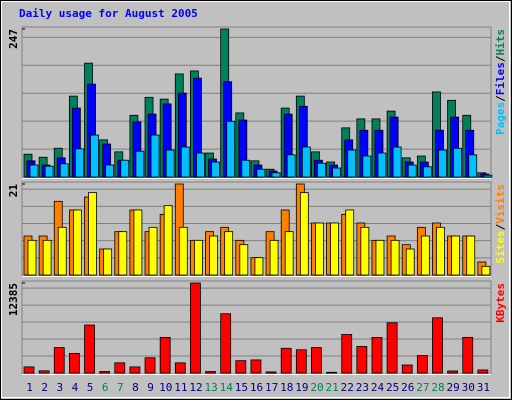 Image resolution: width=512 pixels, height=400 pixels. I want to click on x-tick-label: 22, so click(347, 387).